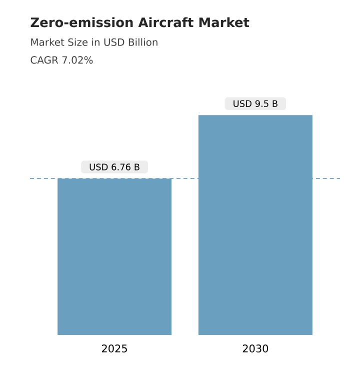 The image size is (347, 369). What do you see at coordinates (255, 348) in the screenshot?
I see `x-tick-label: 2030` at bounding box center [255, 348].